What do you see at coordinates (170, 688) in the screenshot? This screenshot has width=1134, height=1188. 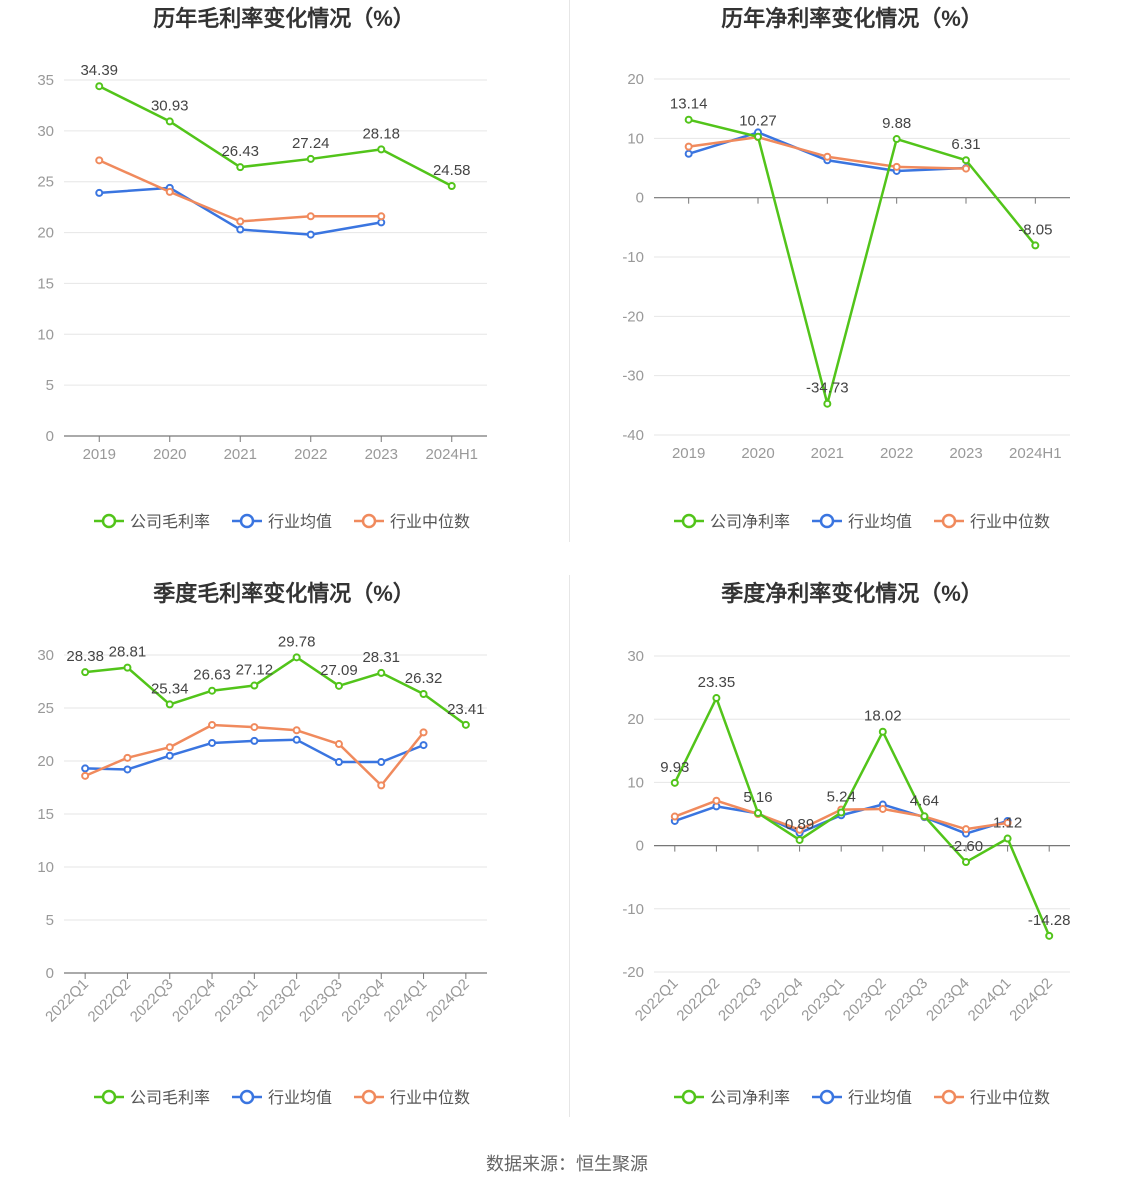 I see `data-label: 25.34` at bounding box center [170, 688].